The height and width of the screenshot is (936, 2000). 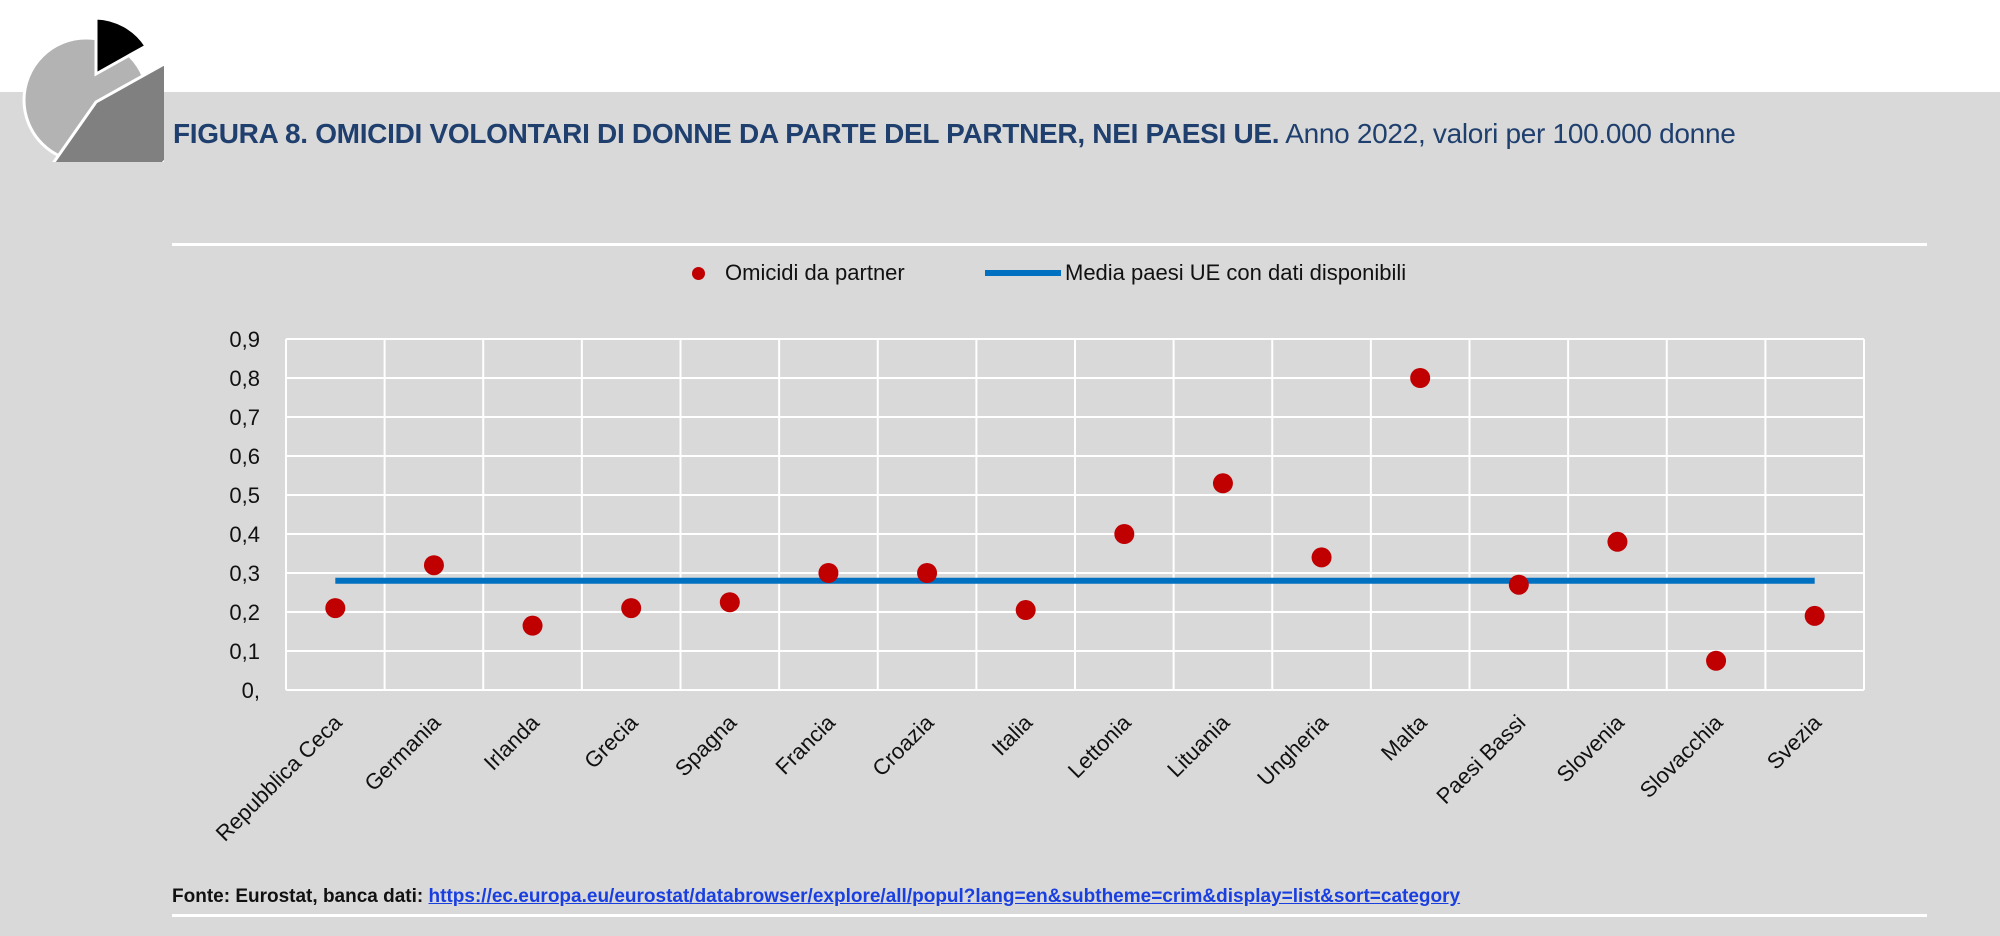 What do you see at coordinates (1236, 272) in the screenshot?
I see `legend-label-line: Media paesi UE con dati disponibili` at bounding box center [1236, 272].